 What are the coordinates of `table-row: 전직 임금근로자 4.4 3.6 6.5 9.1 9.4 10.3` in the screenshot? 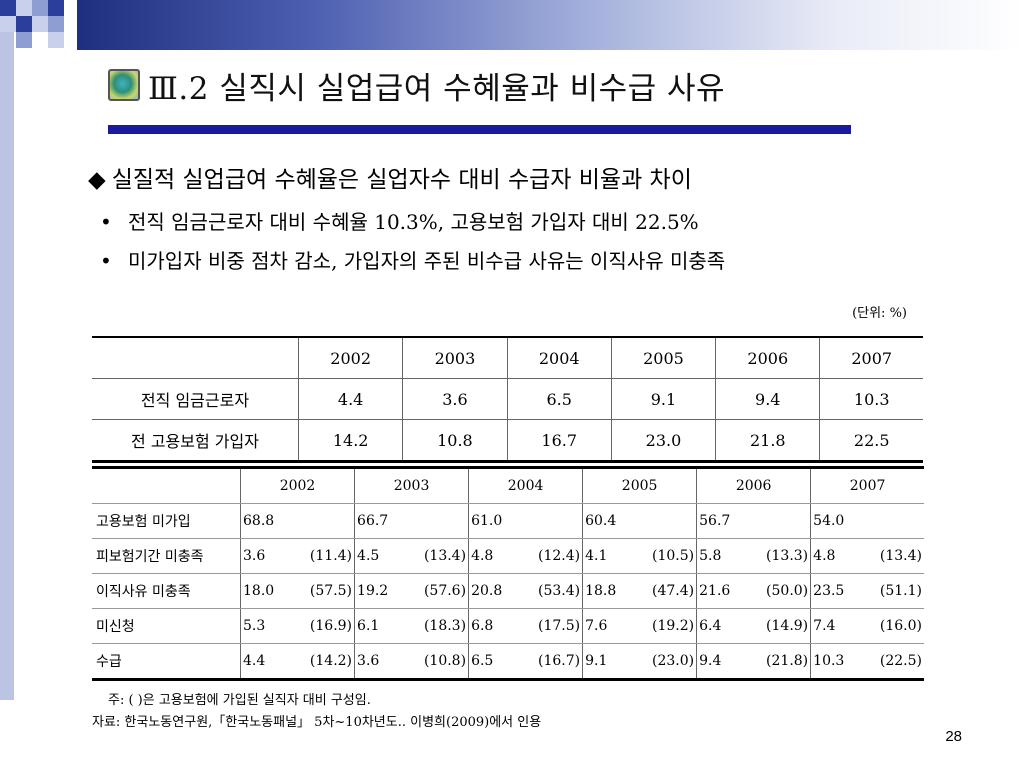 It's located at (507, 399).